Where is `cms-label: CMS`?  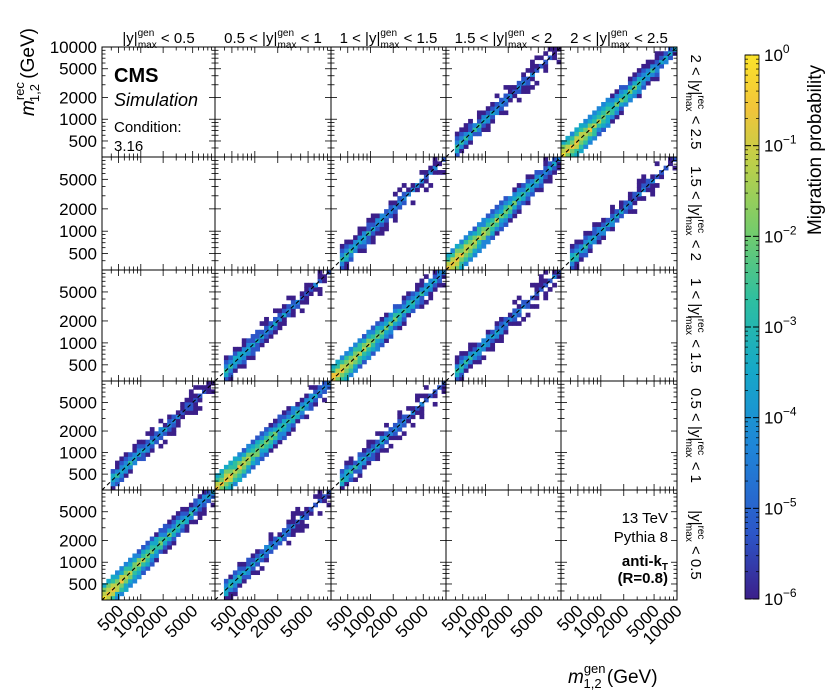
cms-label: CMS is located at coordinates (136, 76).